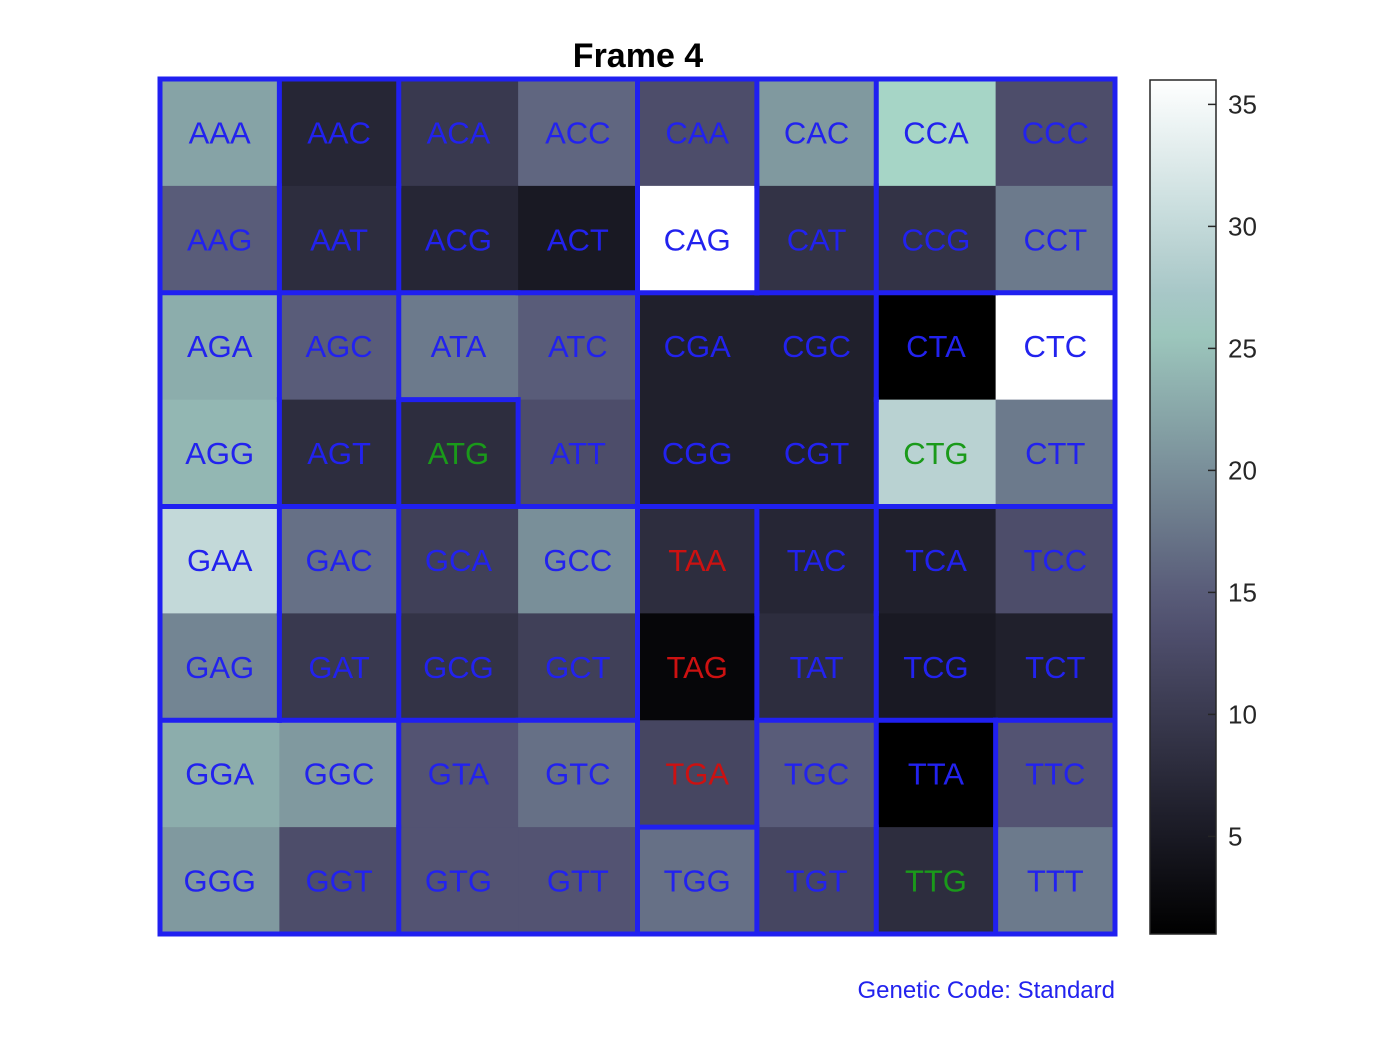  What do you see at coordinates (1242, 714) in the screenshot?
I see `colorbar-tick-label: 10` at bounding box center [1242, 714].